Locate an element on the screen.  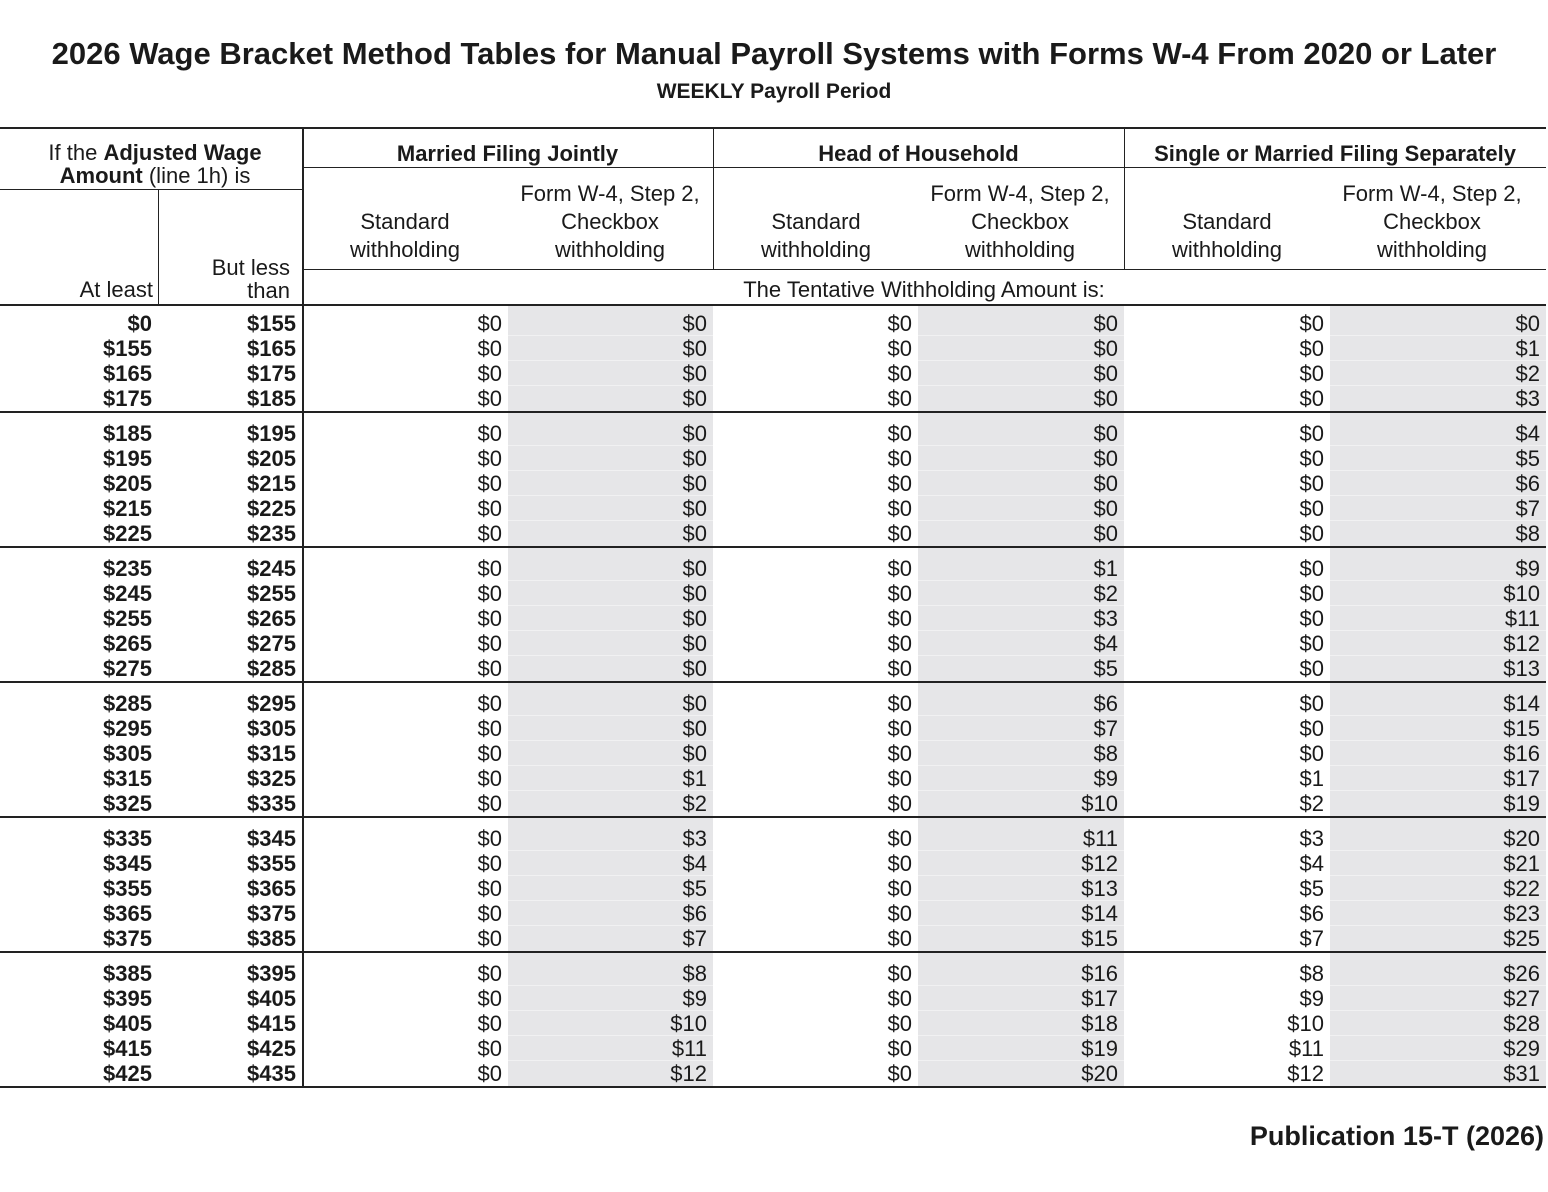
amount-cell: $14 is located at coordinates (1099, 913).